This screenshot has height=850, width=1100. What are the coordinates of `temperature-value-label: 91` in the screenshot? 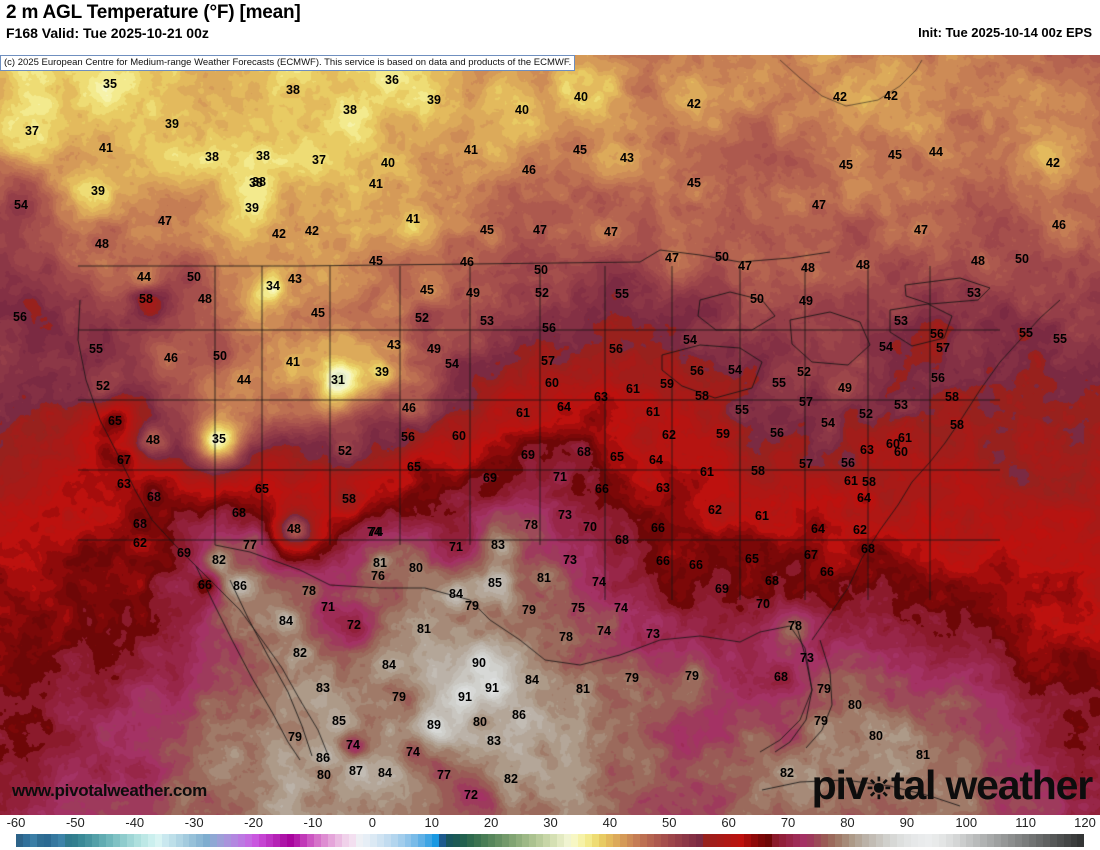 It's located at (465, 697).